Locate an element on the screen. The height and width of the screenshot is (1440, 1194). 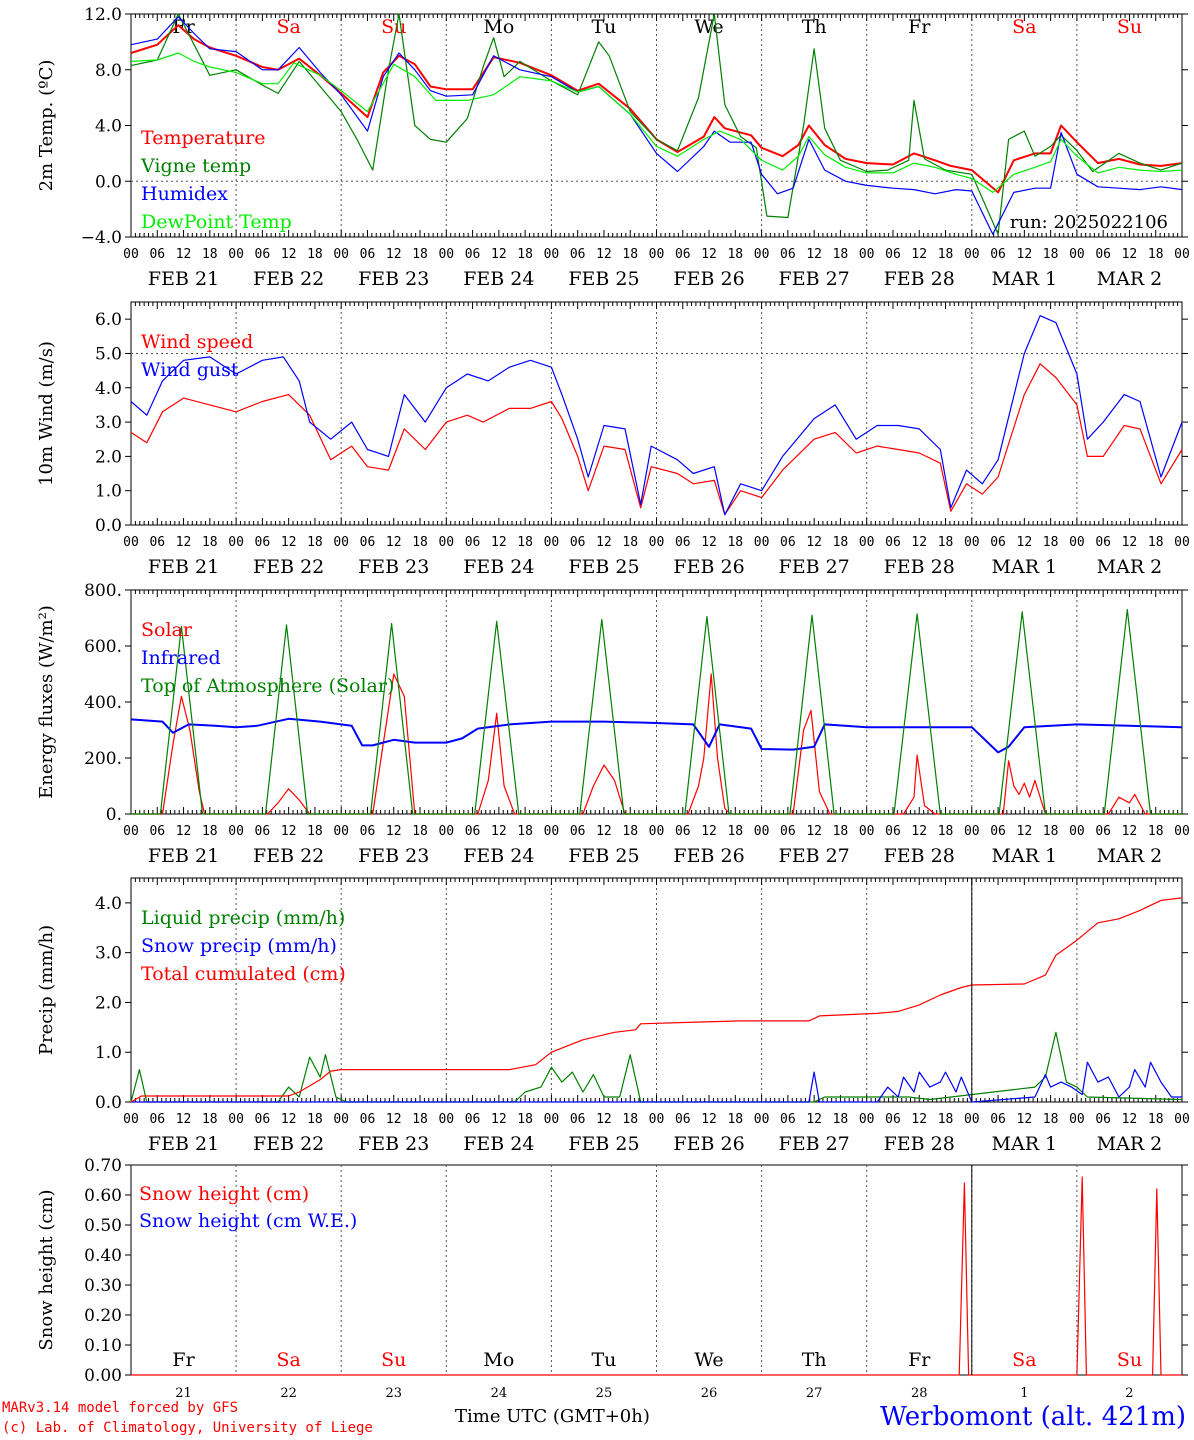
precip-legend-entry: Total cumulated (cm) is located at coordinates (243, 974).